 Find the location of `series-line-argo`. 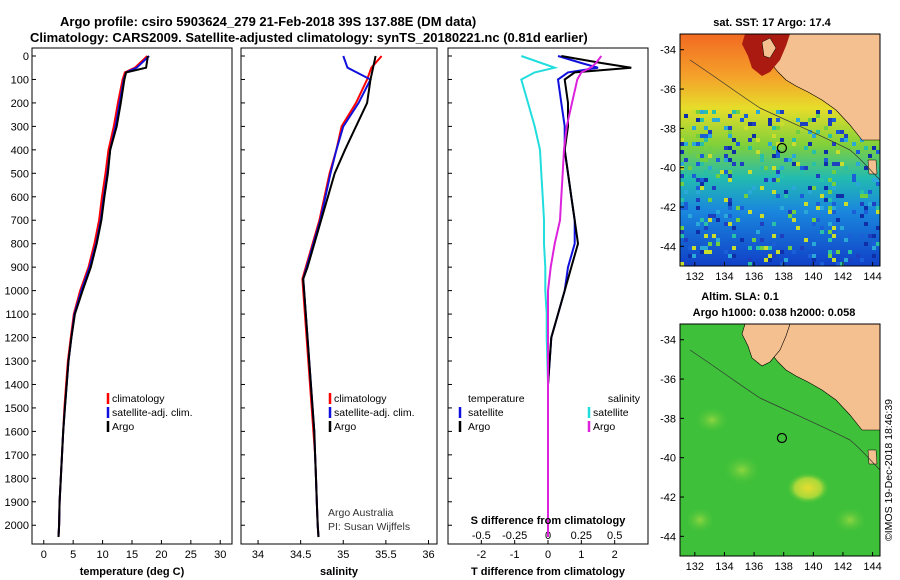

series-line-argo is located at coordinates (339, 296).